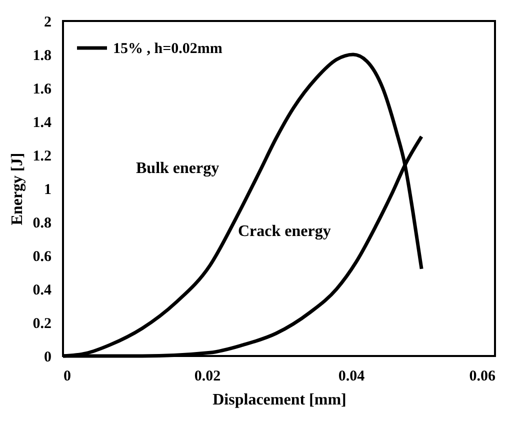 The image size is (532, 421). What do you see at coordinates (42, 257) in the screenshot?
I see `y-tick-label: 0.6` at bounding box center [42, 257].